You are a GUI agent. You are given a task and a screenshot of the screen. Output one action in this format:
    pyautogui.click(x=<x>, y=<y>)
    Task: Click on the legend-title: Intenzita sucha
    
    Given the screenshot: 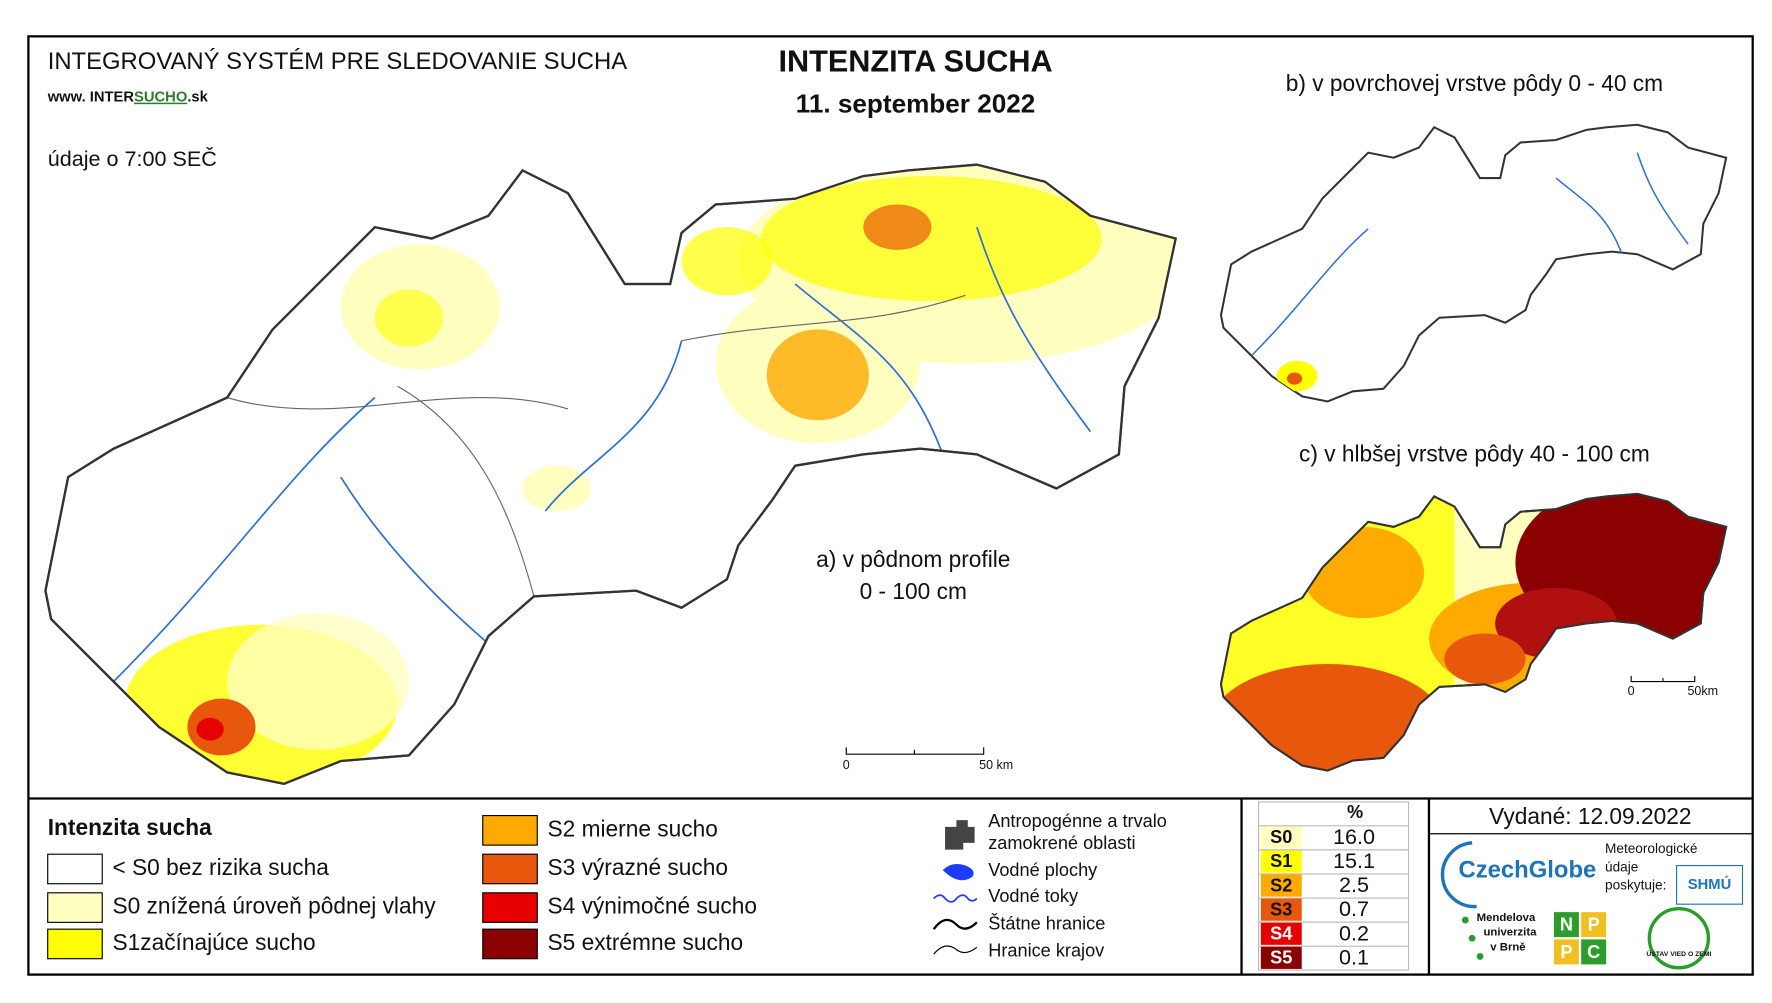 What is the action you would take?
    pyautogui.click(x=130, y=827)
    